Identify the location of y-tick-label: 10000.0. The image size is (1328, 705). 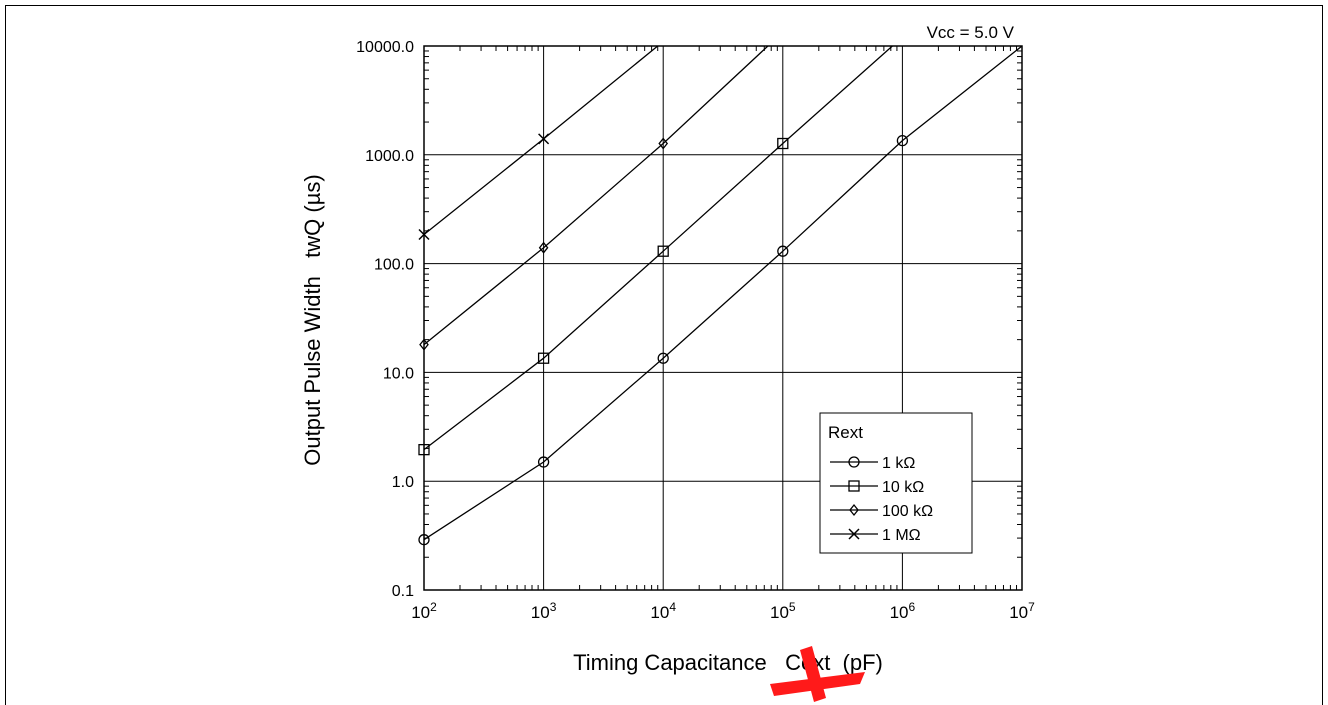
(385, 47).